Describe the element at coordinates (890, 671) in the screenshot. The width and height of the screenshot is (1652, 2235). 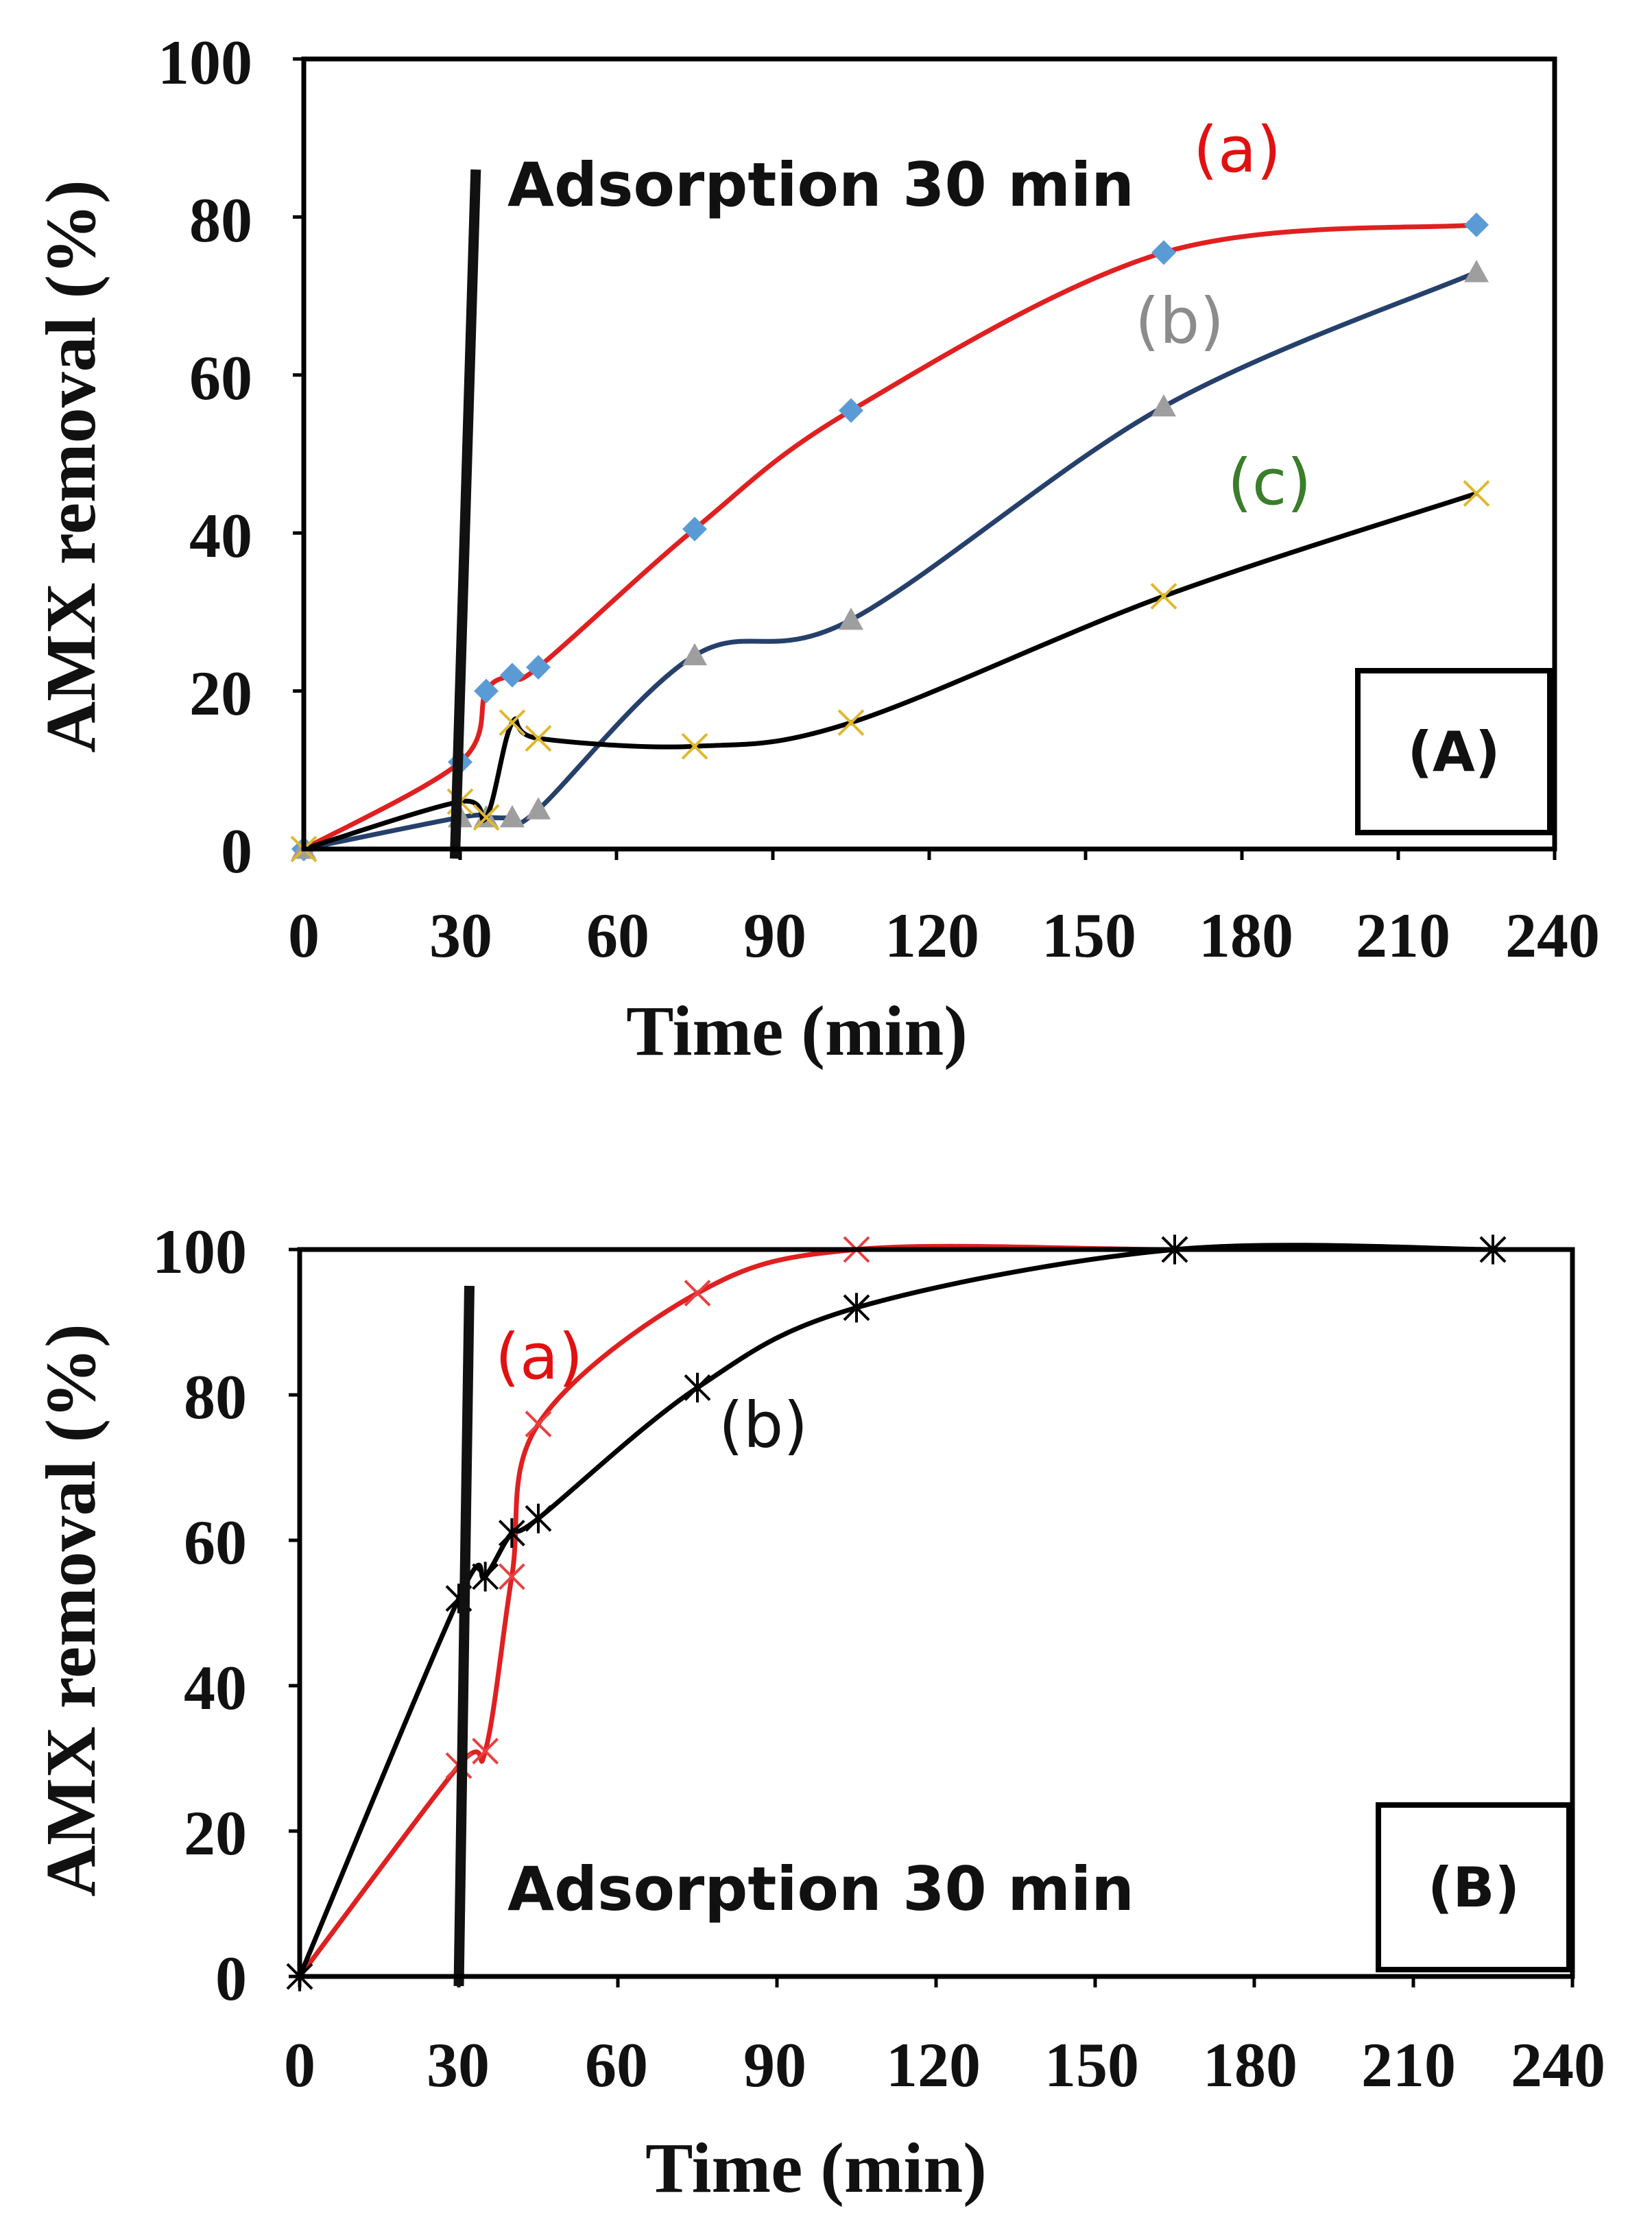
I see `series-line` at that location.